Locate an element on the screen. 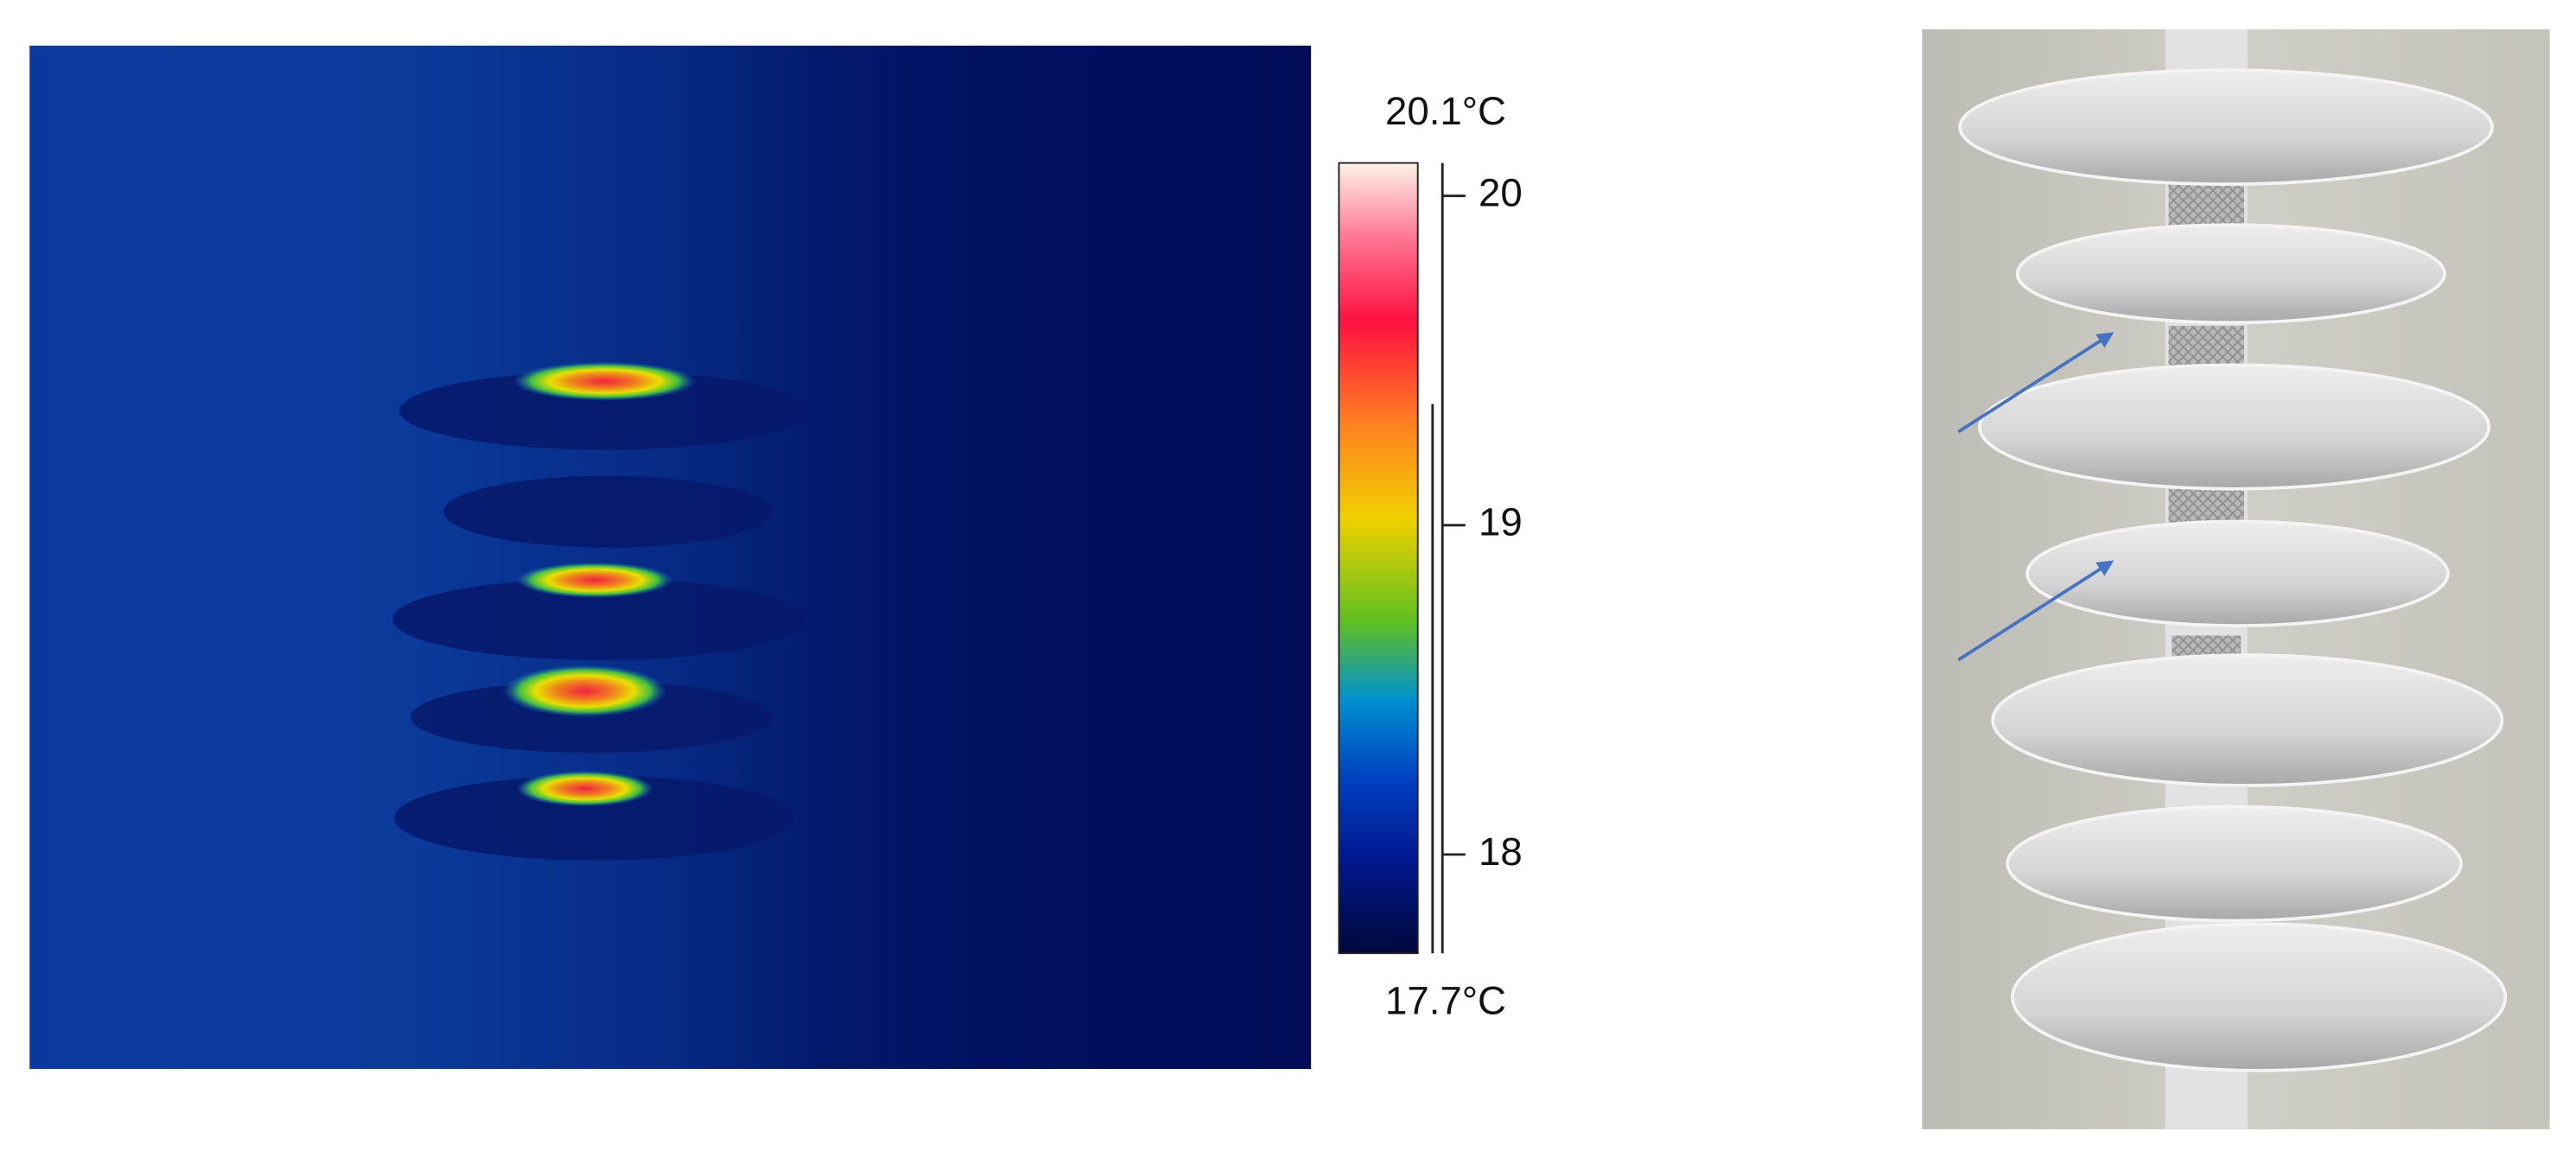  scale-min-label: 17.7°C is located at coordinates (1446, 1001).